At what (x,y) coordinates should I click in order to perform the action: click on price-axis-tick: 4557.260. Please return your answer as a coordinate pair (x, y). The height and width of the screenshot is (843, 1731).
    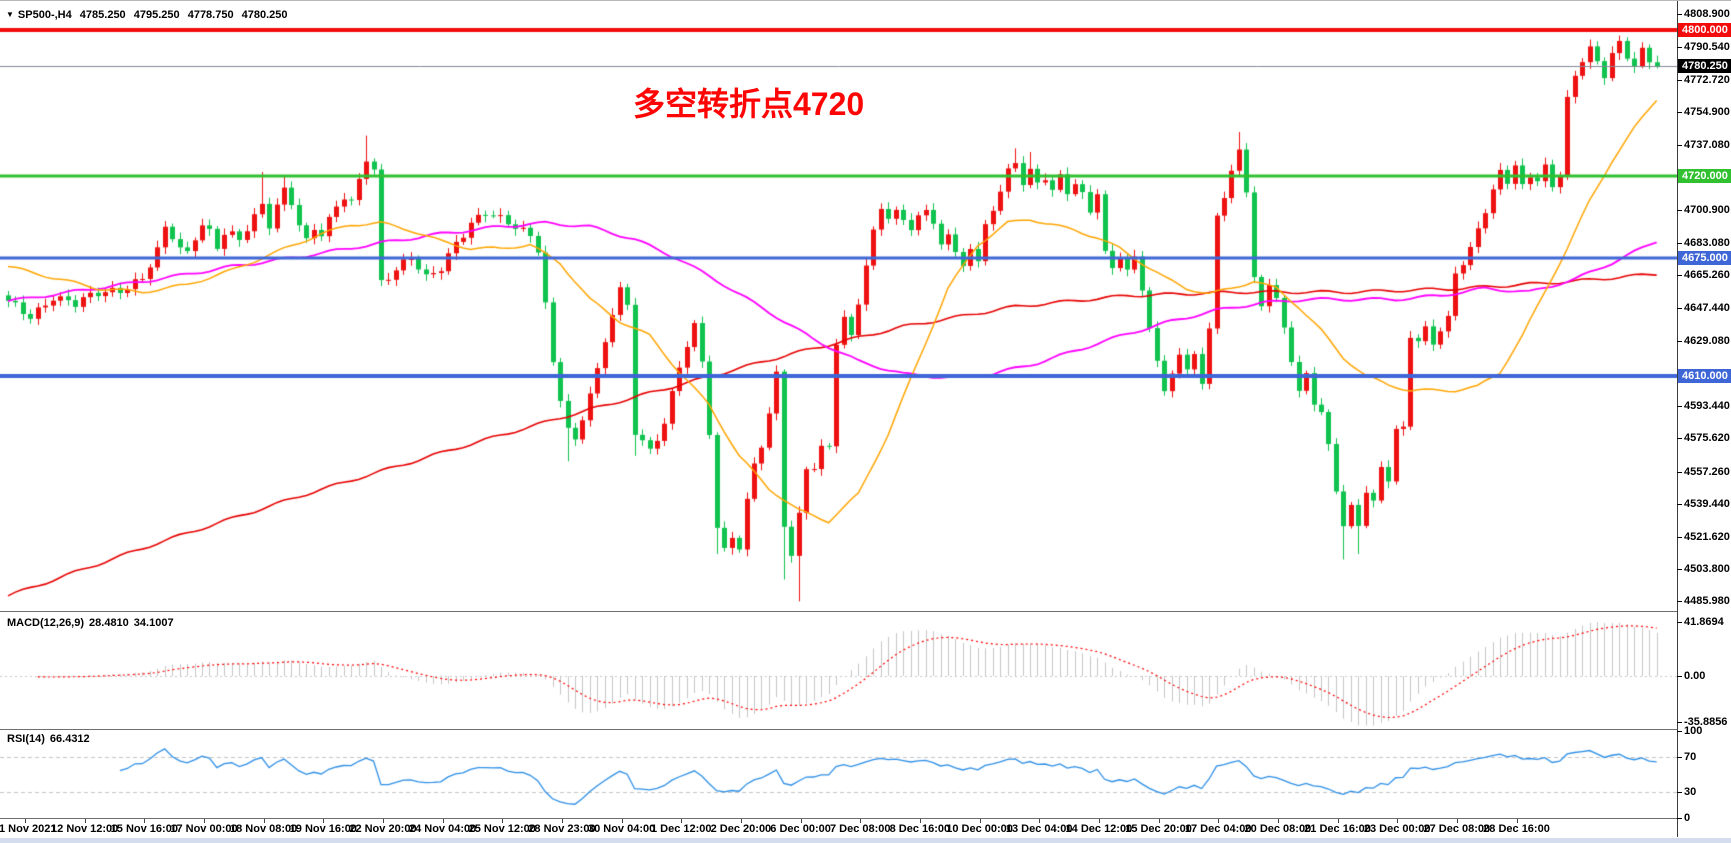
    Looking at the image, I should click on (1703, 472).